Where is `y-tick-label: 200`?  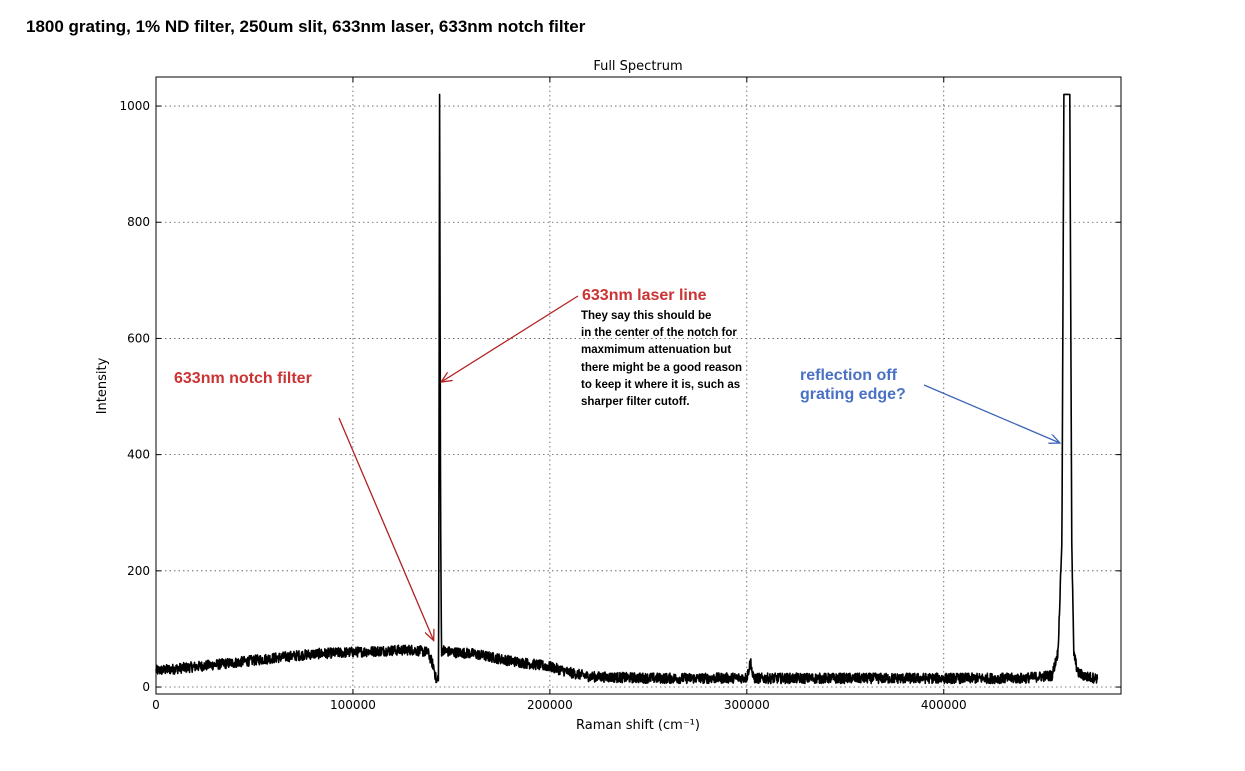
y-tick-label: 200 is located at coordinates (138, 571).